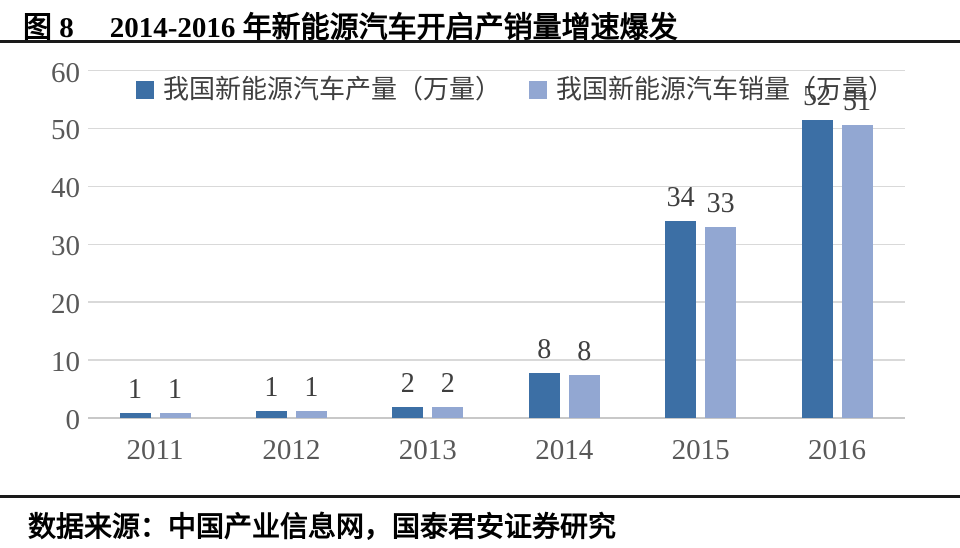 The image size is (960, 548). Describe the element at coordinates (73, 420) in the screenshot. I see `y-tick-label: 0` at that location.